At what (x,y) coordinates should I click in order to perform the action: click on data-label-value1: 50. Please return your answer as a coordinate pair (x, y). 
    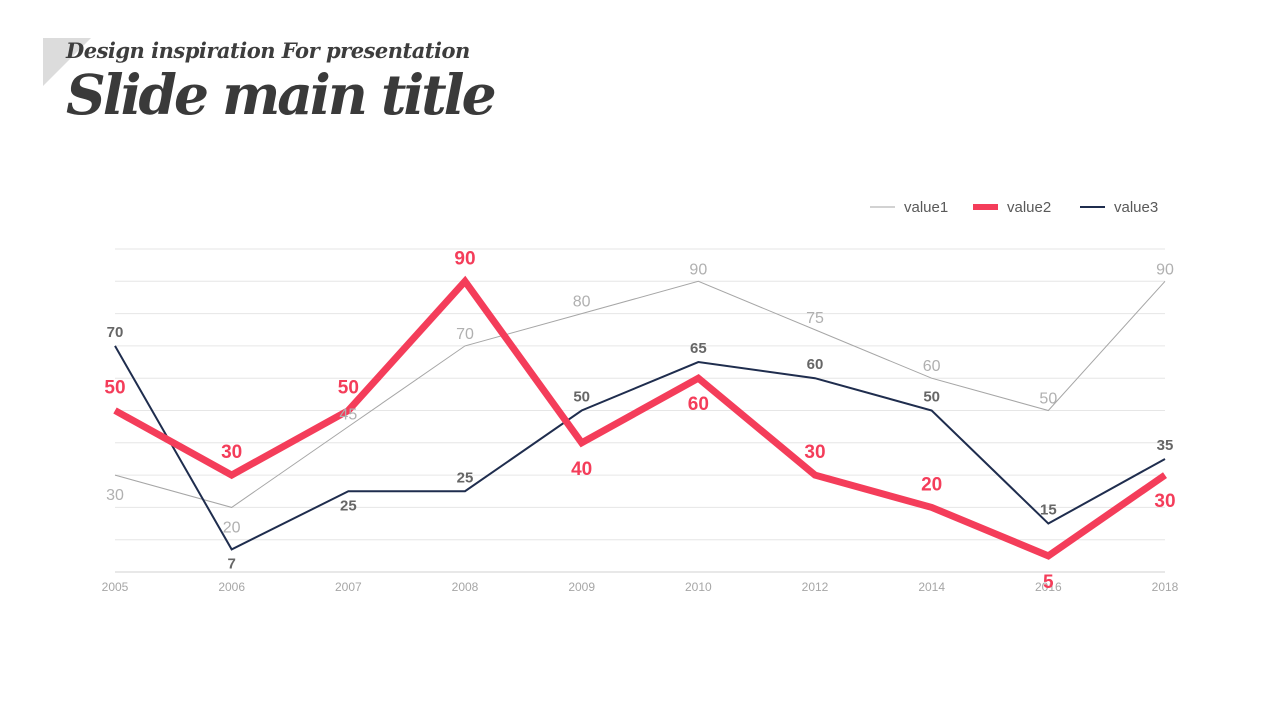
    Looking at the image, I should click on (1048, 399).